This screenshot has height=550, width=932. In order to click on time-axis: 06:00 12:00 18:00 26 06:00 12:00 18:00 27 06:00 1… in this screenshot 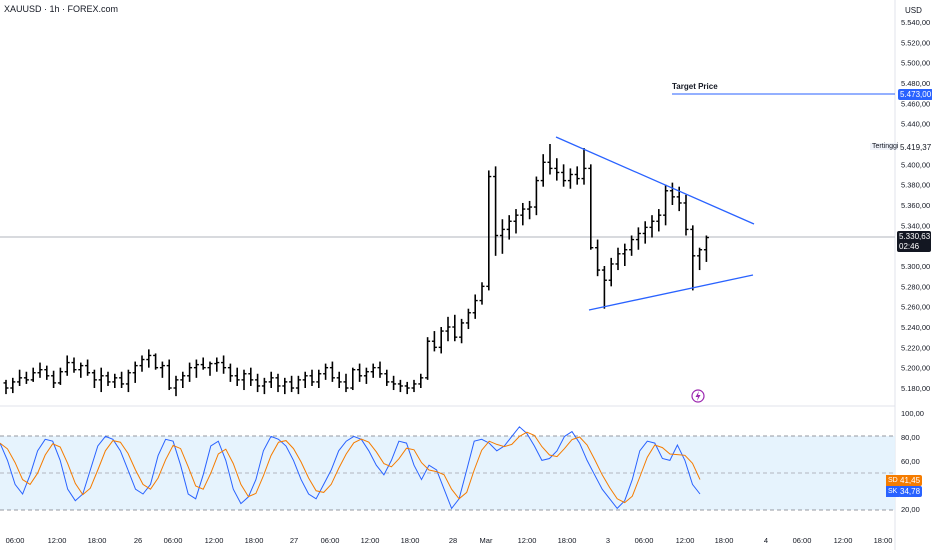, I will do `click(449, 540)`.